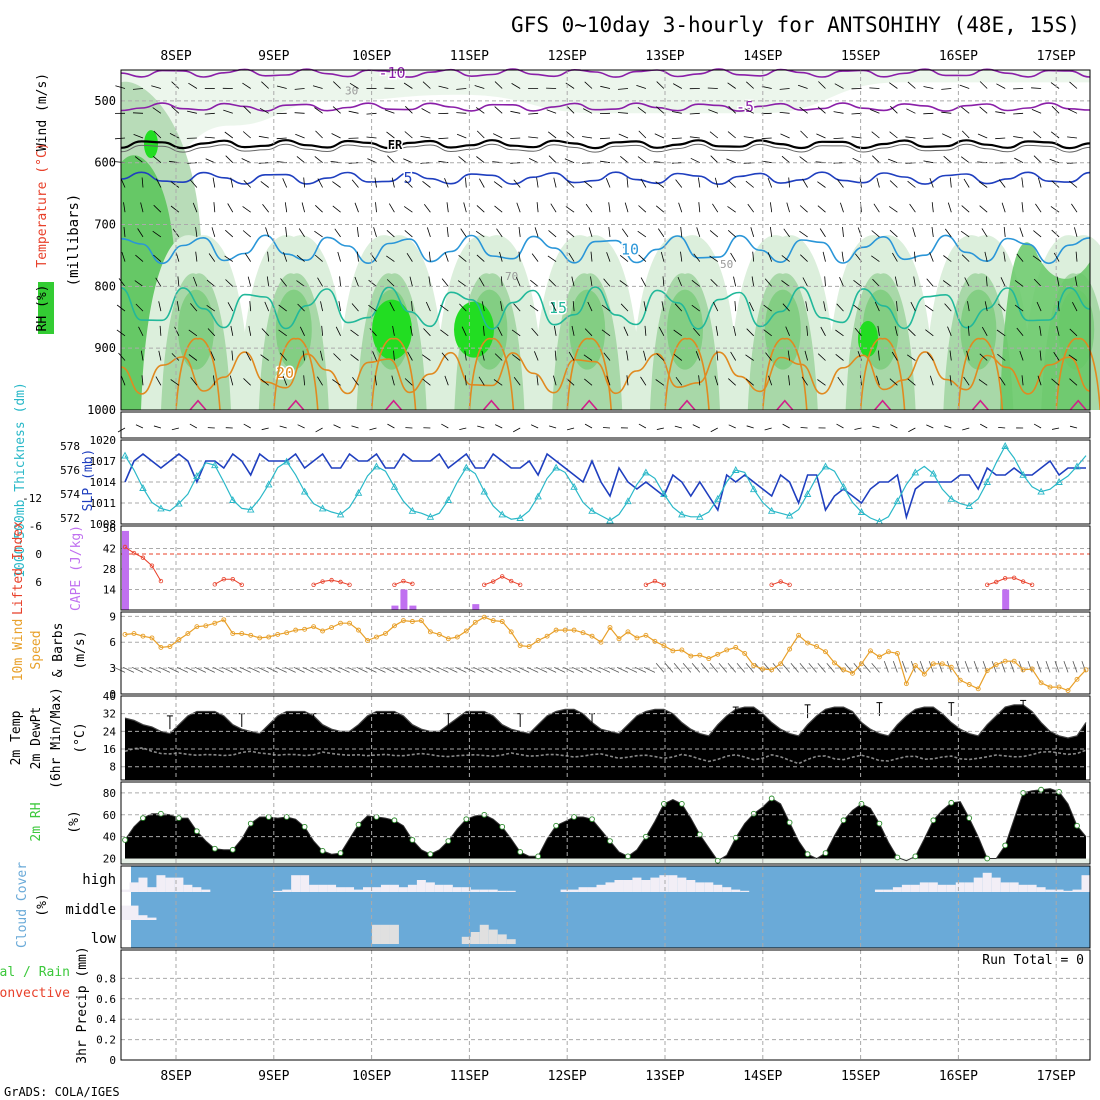 This screenshot has height=1100, width=1100. What do you see at coordinates (109, 549) in the screenshot?
I see `cape-tick-label: 42` at bounding box center [109, 549].